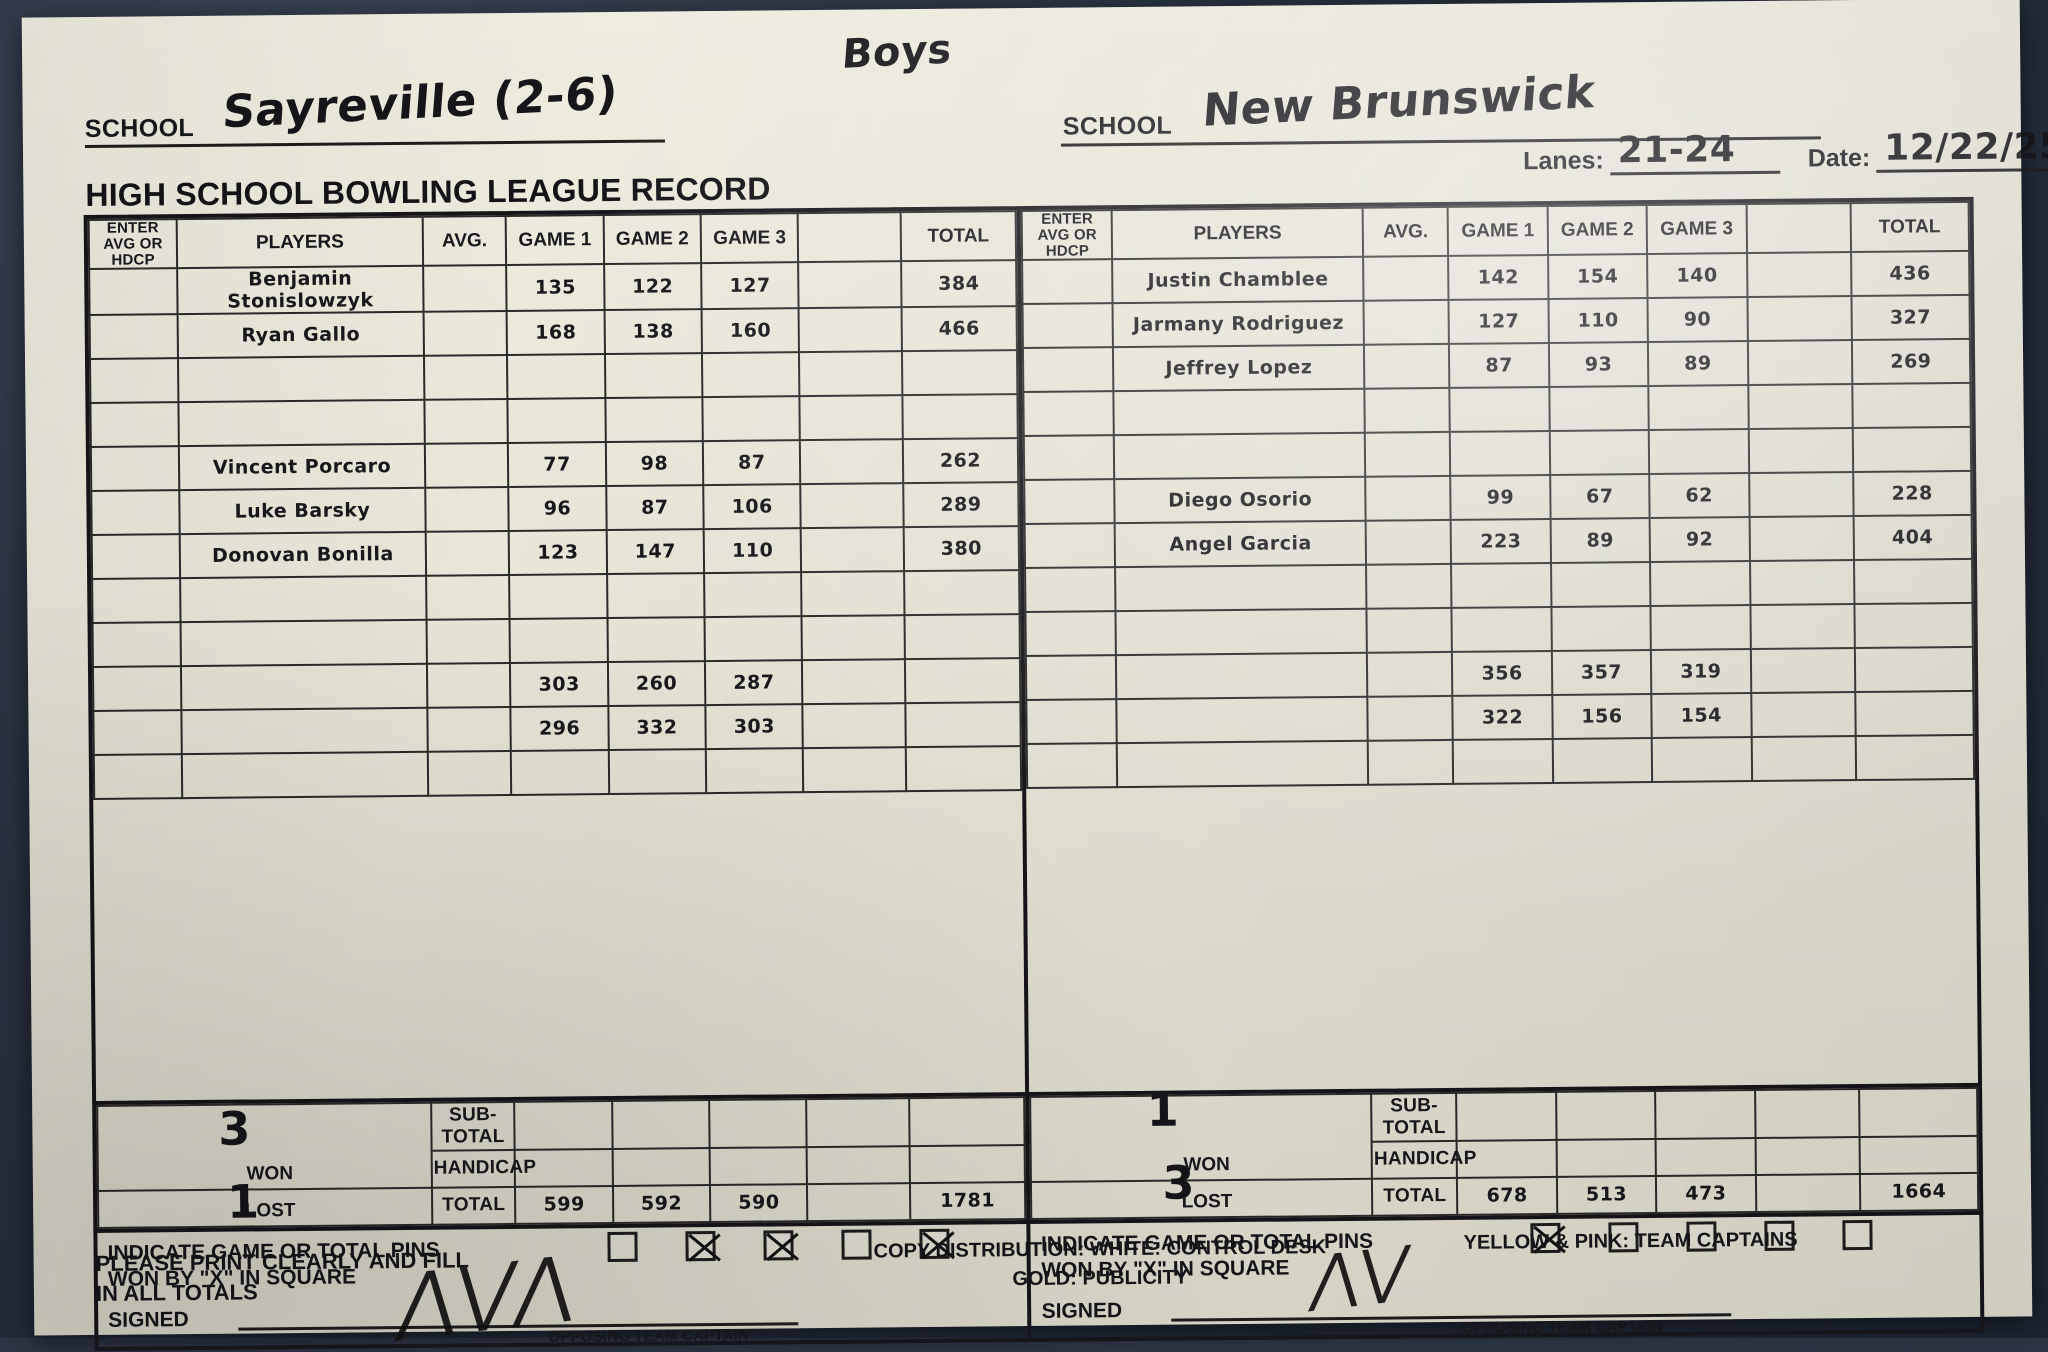 This screenshot has height=1352, width=2048. I want to click on cell-player: Jarmany Rodriguez, so click(1238, 324).